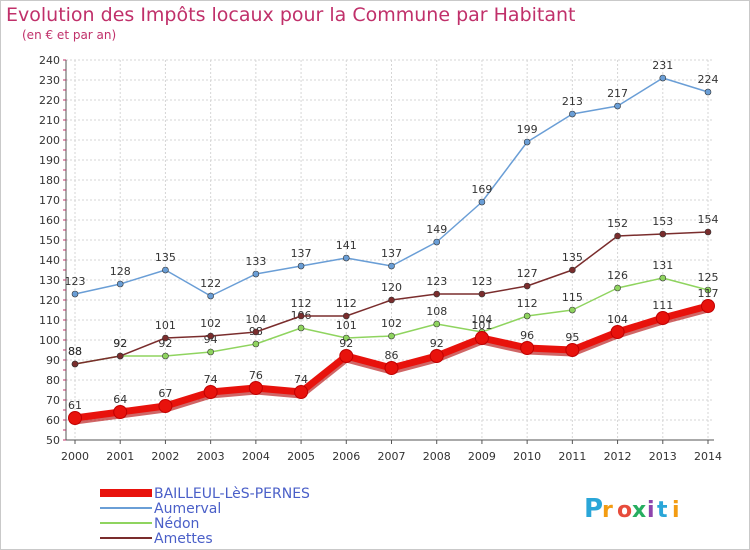 The image size is (750, 550). What do you see at coordinates (49, 160) in the screenshot?
I see `y-tick-label: 190` at bounding box center [49, 160].